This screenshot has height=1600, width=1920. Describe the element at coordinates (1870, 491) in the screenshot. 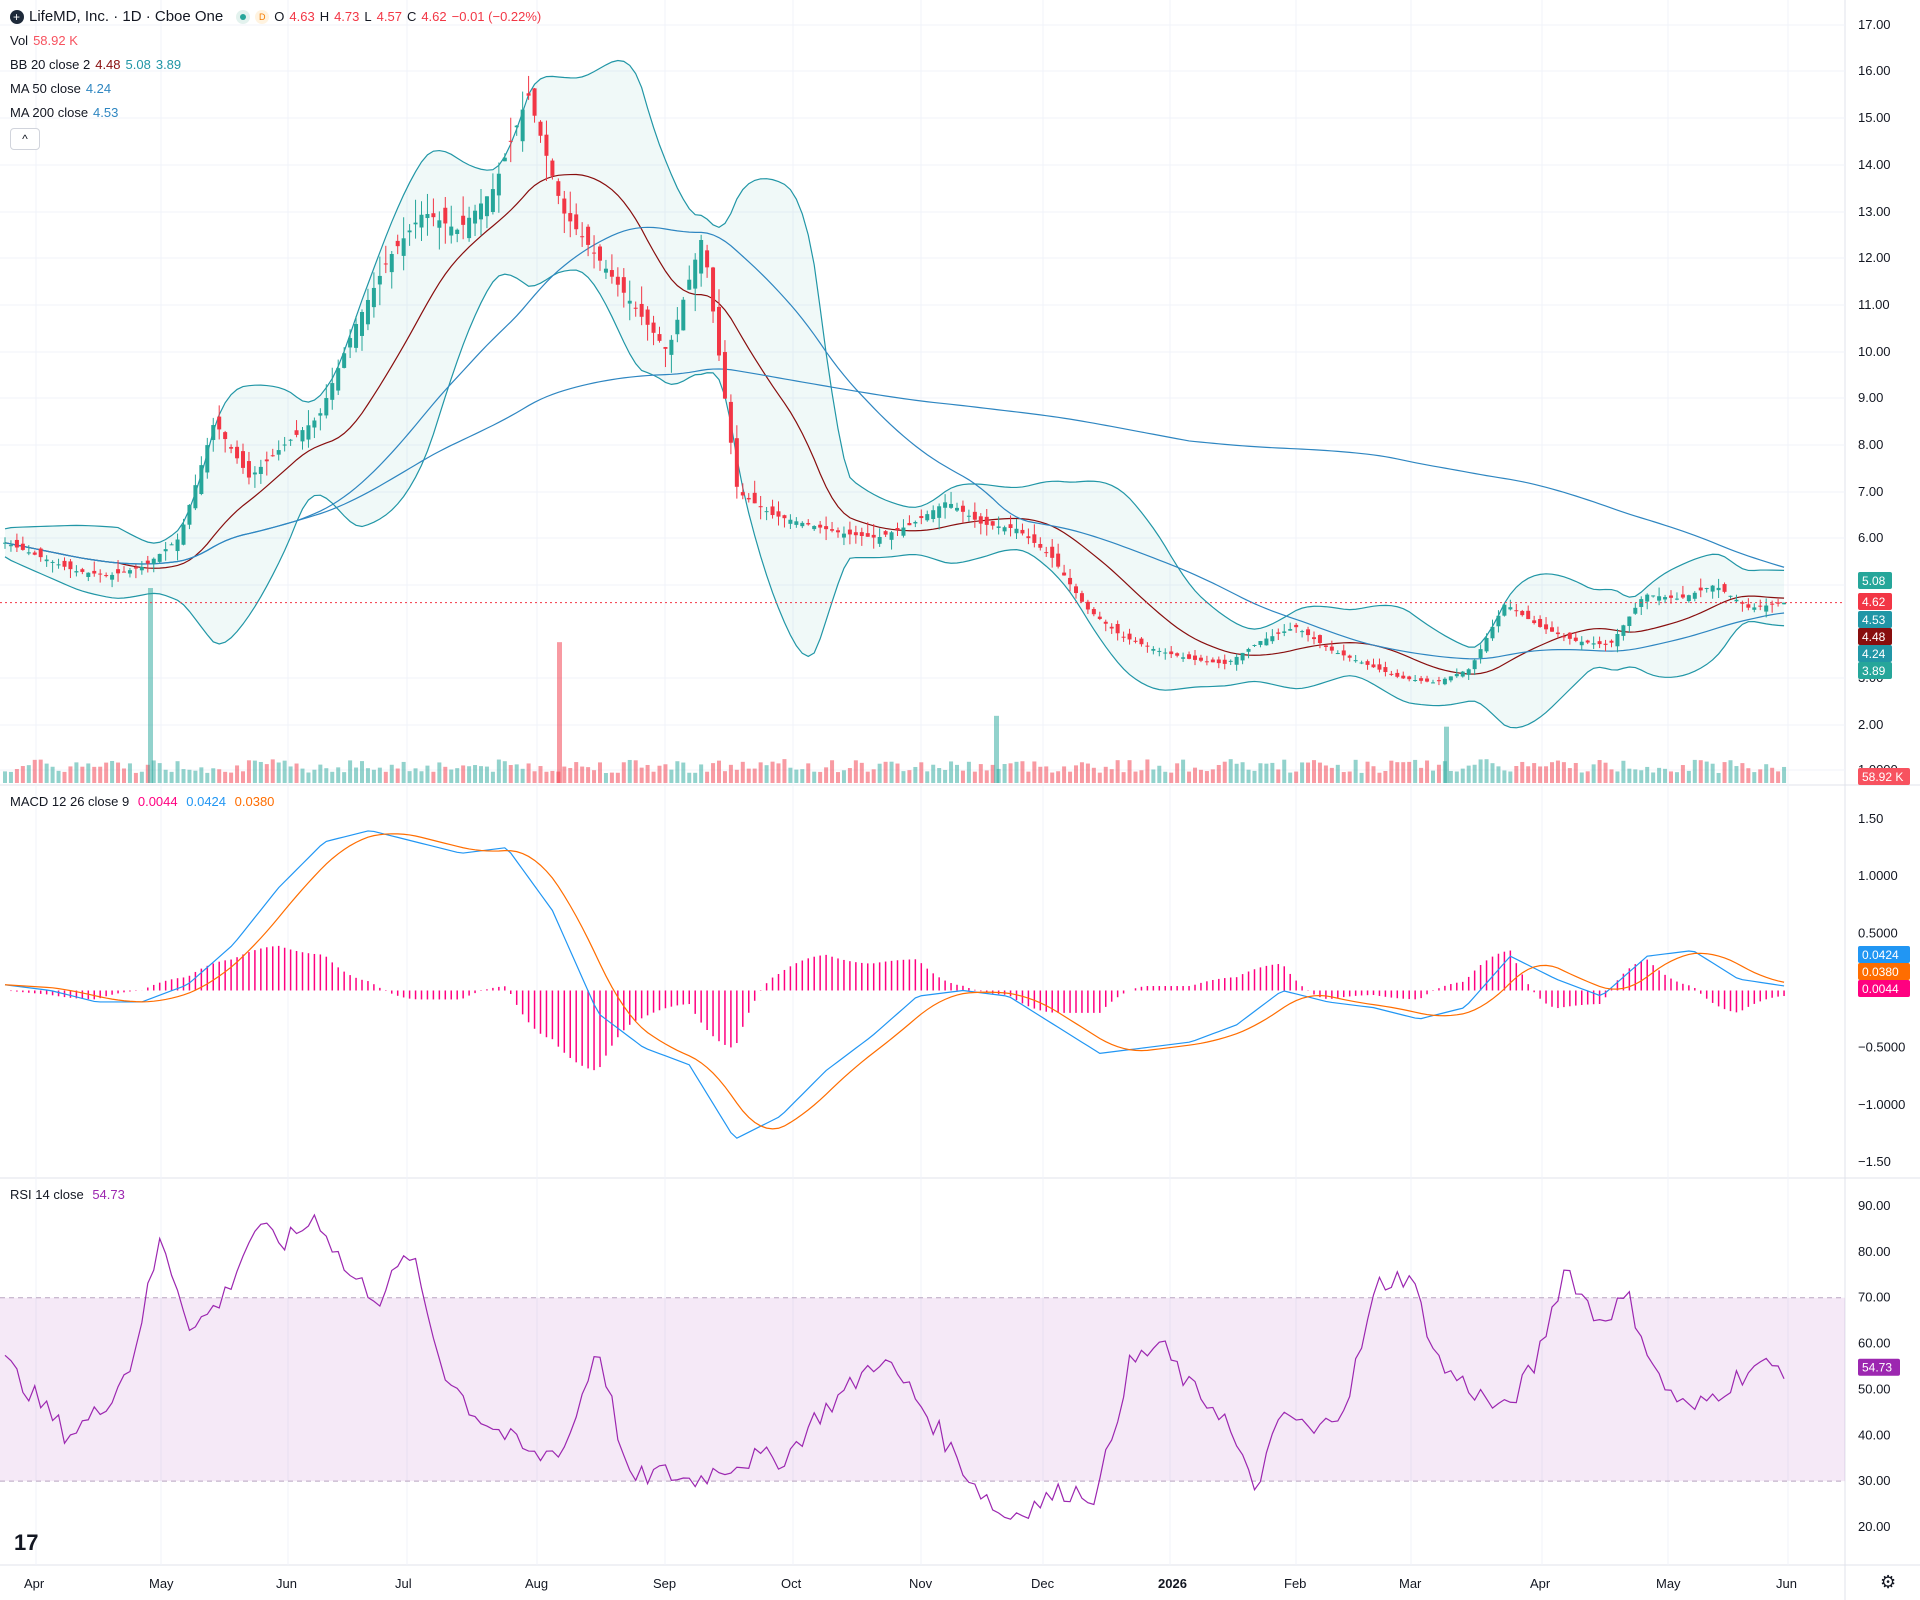

I see `price-tick-label: 7.00` at that location.